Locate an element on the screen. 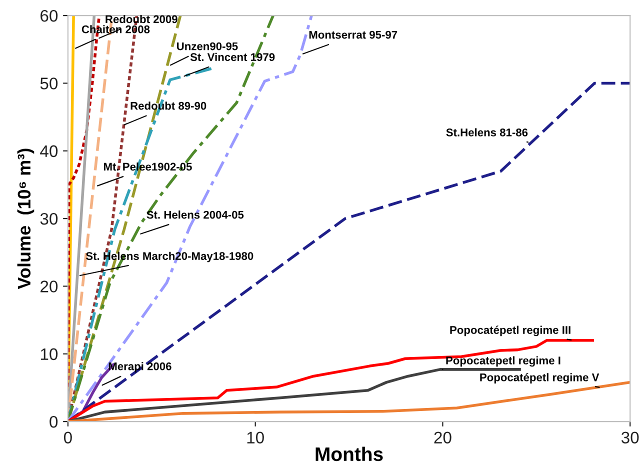 The height and width of the screenshot is (471, 641). y-tick-label: 50 is located at coordinates (49, 84).